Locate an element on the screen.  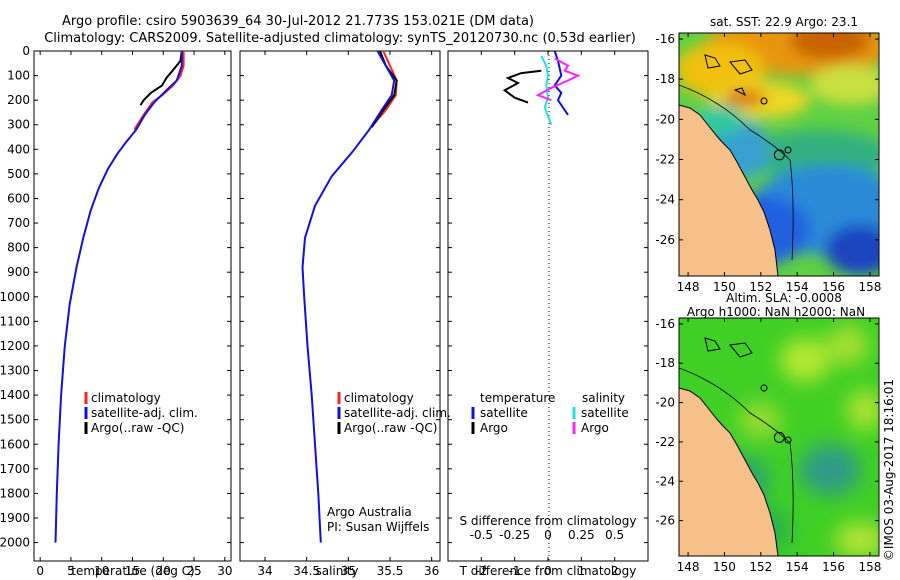
legend-temperature-title: temperature is located at coordinates (517, 398).